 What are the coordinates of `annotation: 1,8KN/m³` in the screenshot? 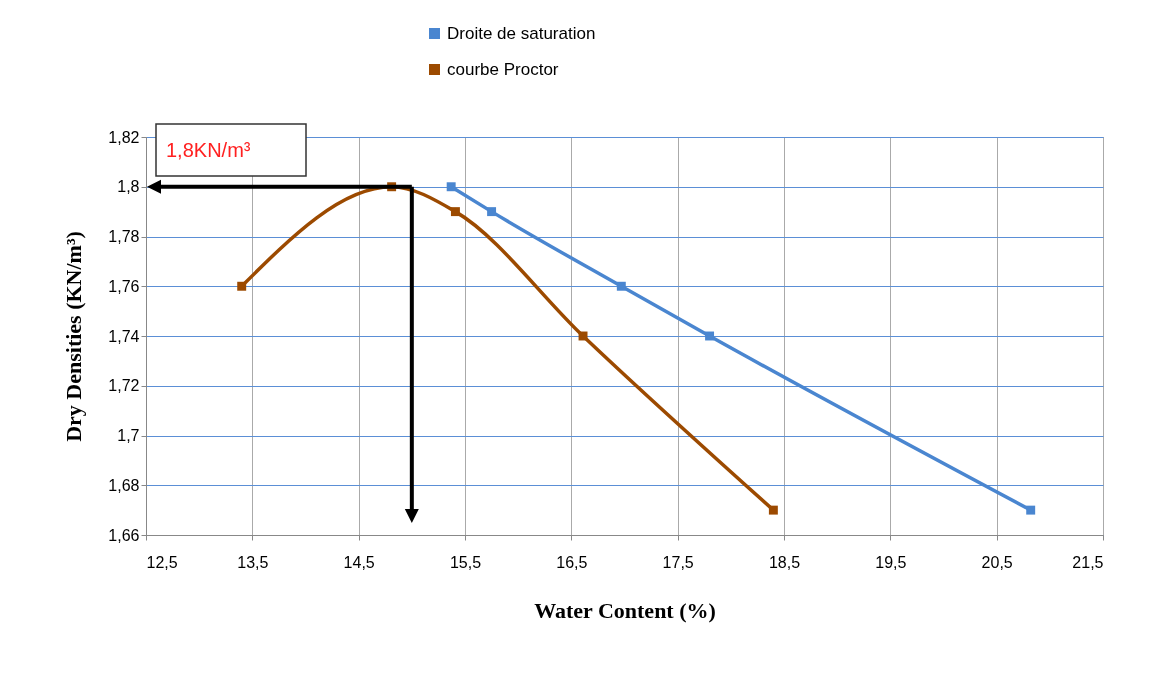 It's located at (208, 150).